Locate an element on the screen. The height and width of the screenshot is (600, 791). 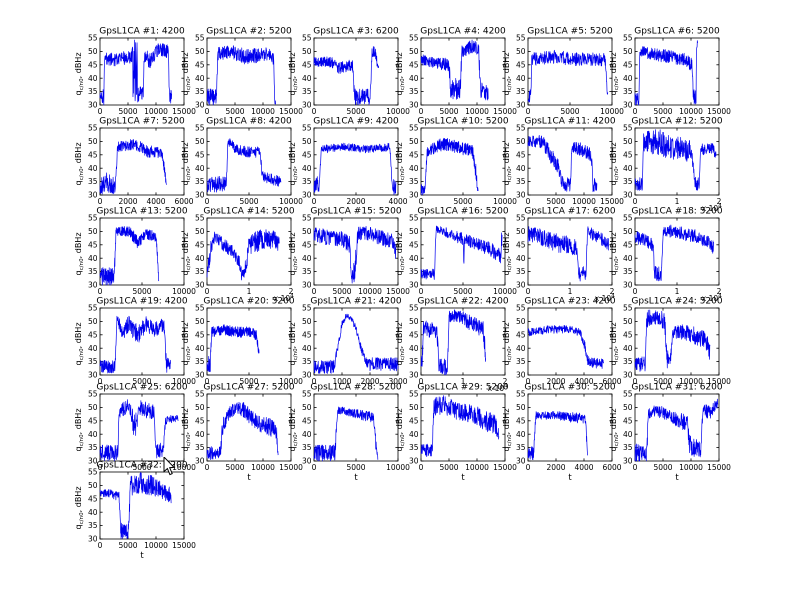
subplot-title: GpsL1CA #22: 4200 is located at coordinates (462, 302).